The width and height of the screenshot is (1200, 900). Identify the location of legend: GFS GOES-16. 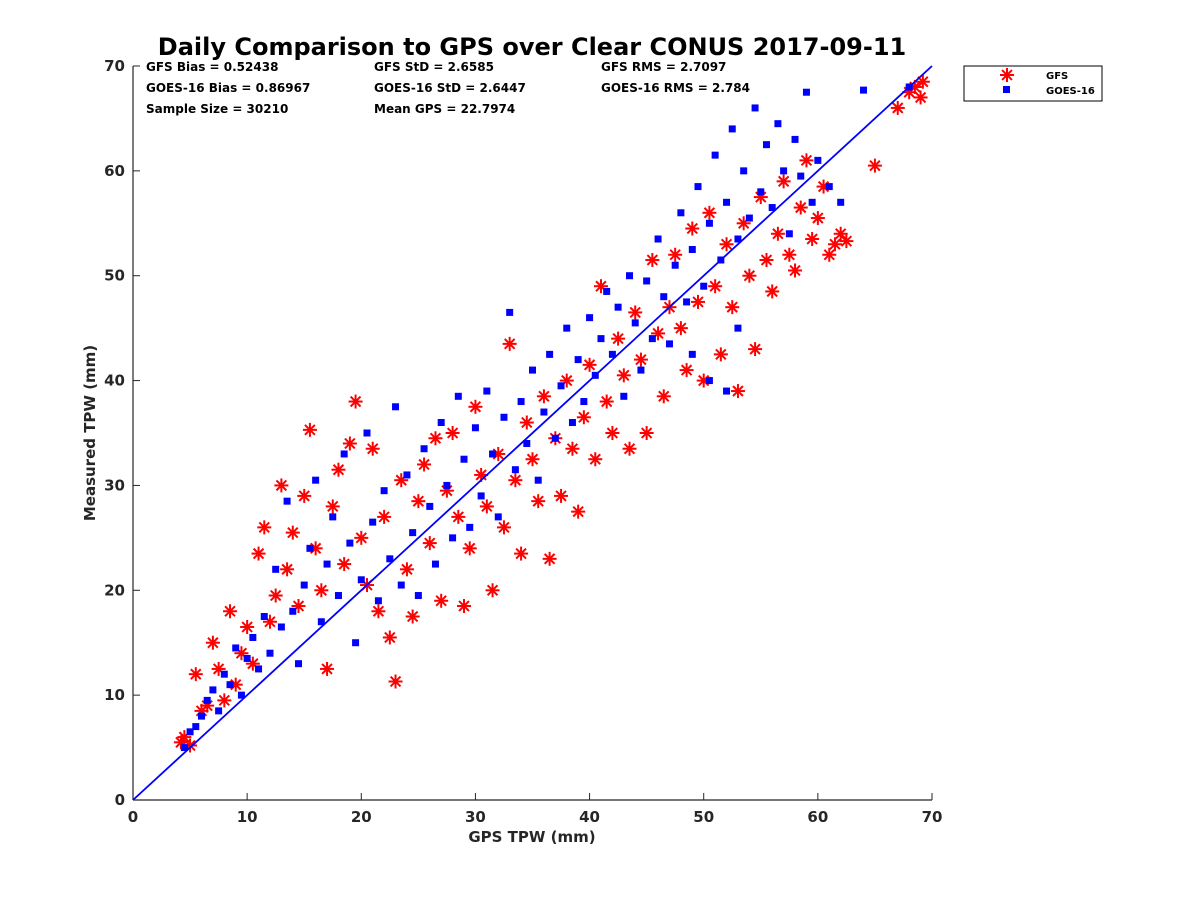
(1033, 83).